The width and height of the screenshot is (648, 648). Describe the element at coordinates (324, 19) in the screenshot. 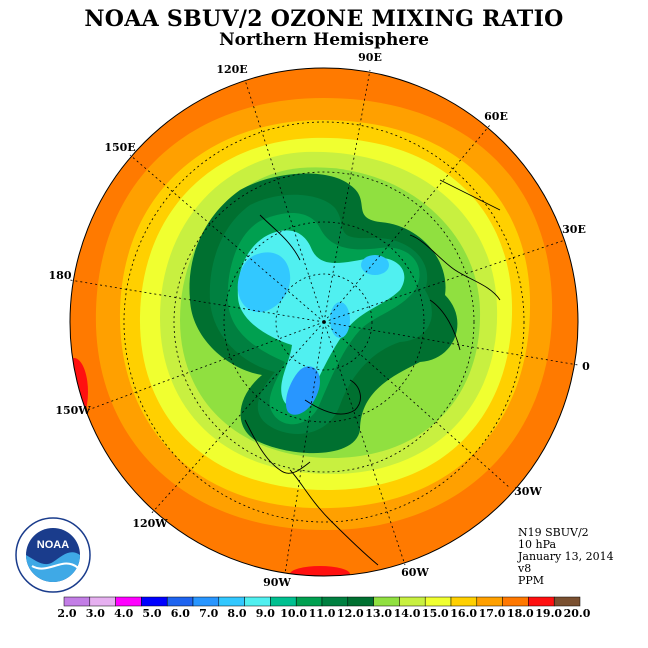

I see `map-title: NOAA SBUV/2 OZONE MIXING RATIO` at that location.